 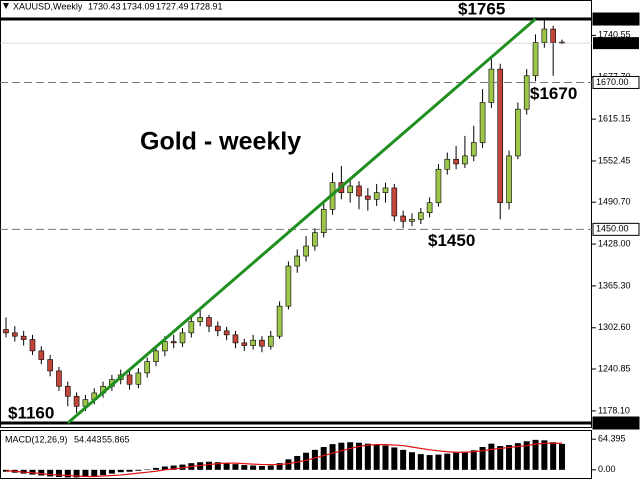 I want to click on macd-name: MACD(12,26,9), so click(x=36, y=439).